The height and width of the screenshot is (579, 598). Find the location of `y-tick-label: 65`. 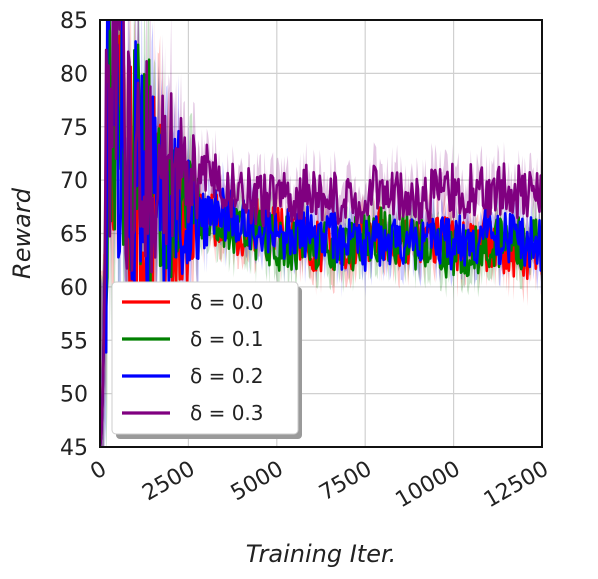

y-tick-label: 65 is located at coordinates (74, 235).